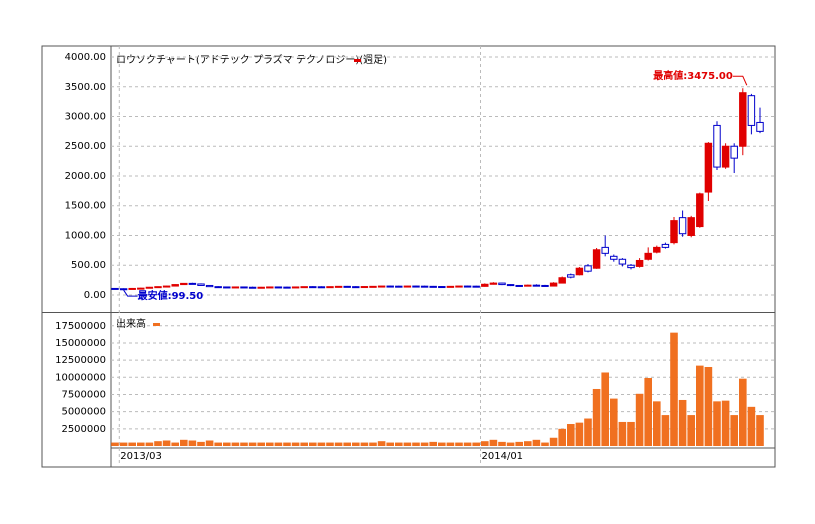 This screenshot has height=524, width=815. What do you see at coordinates (83, 394) in the screenshot?
I see `y-tick-label: 7500000` at bounding box center [83, 394].